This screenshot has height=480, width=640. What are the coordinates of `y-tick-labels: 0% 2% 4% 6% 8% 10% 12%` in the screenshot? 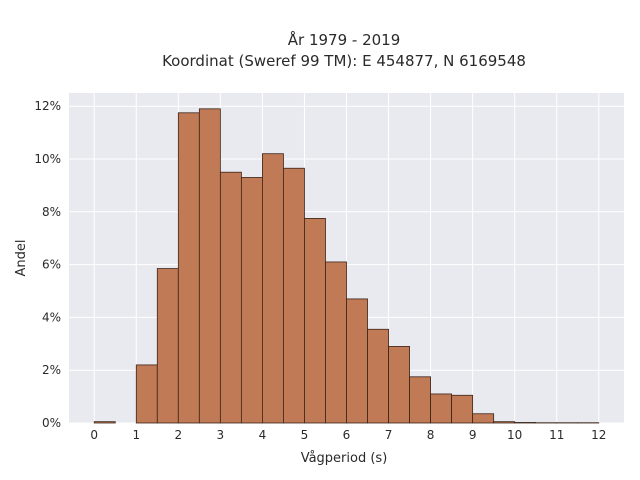 It's located at (47, 264).